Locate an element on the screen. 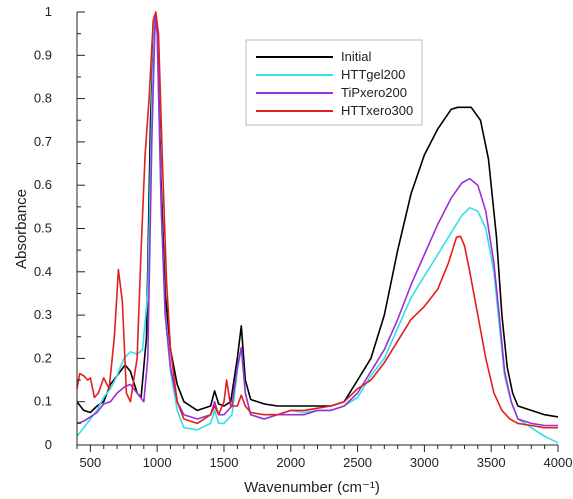 Image resolution: width=573 pixels, height=499 pixels. y-tick-label: 0.8 is located at coordinates (43, 98).